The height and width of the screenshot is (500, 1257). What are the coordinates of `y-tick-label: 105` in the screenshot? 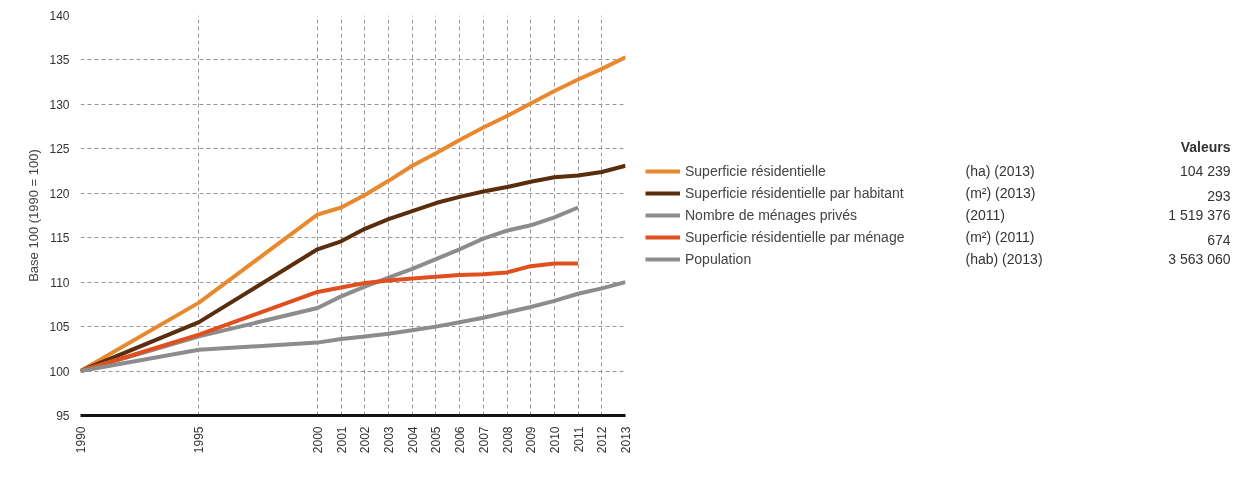 It's located at (59, 327).